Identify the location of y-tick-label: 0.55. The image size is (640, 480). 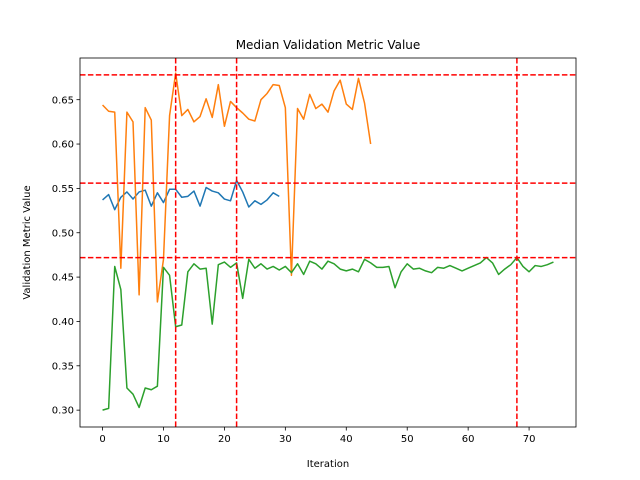
(63, 189).